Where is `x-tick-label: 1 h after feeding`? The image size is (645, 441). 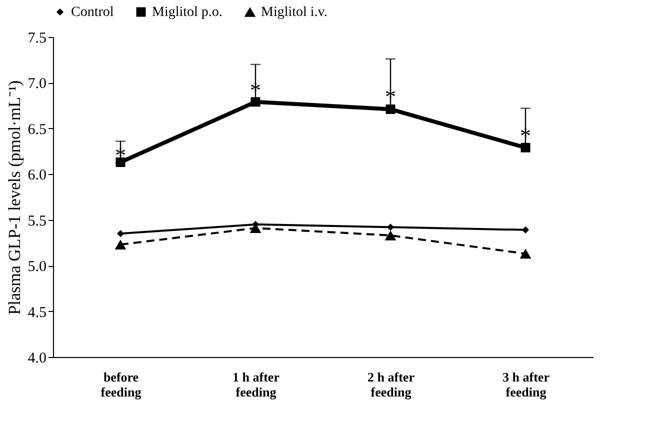 x-tick-label: 1 h after feeding is located at coordinates (256, 385).